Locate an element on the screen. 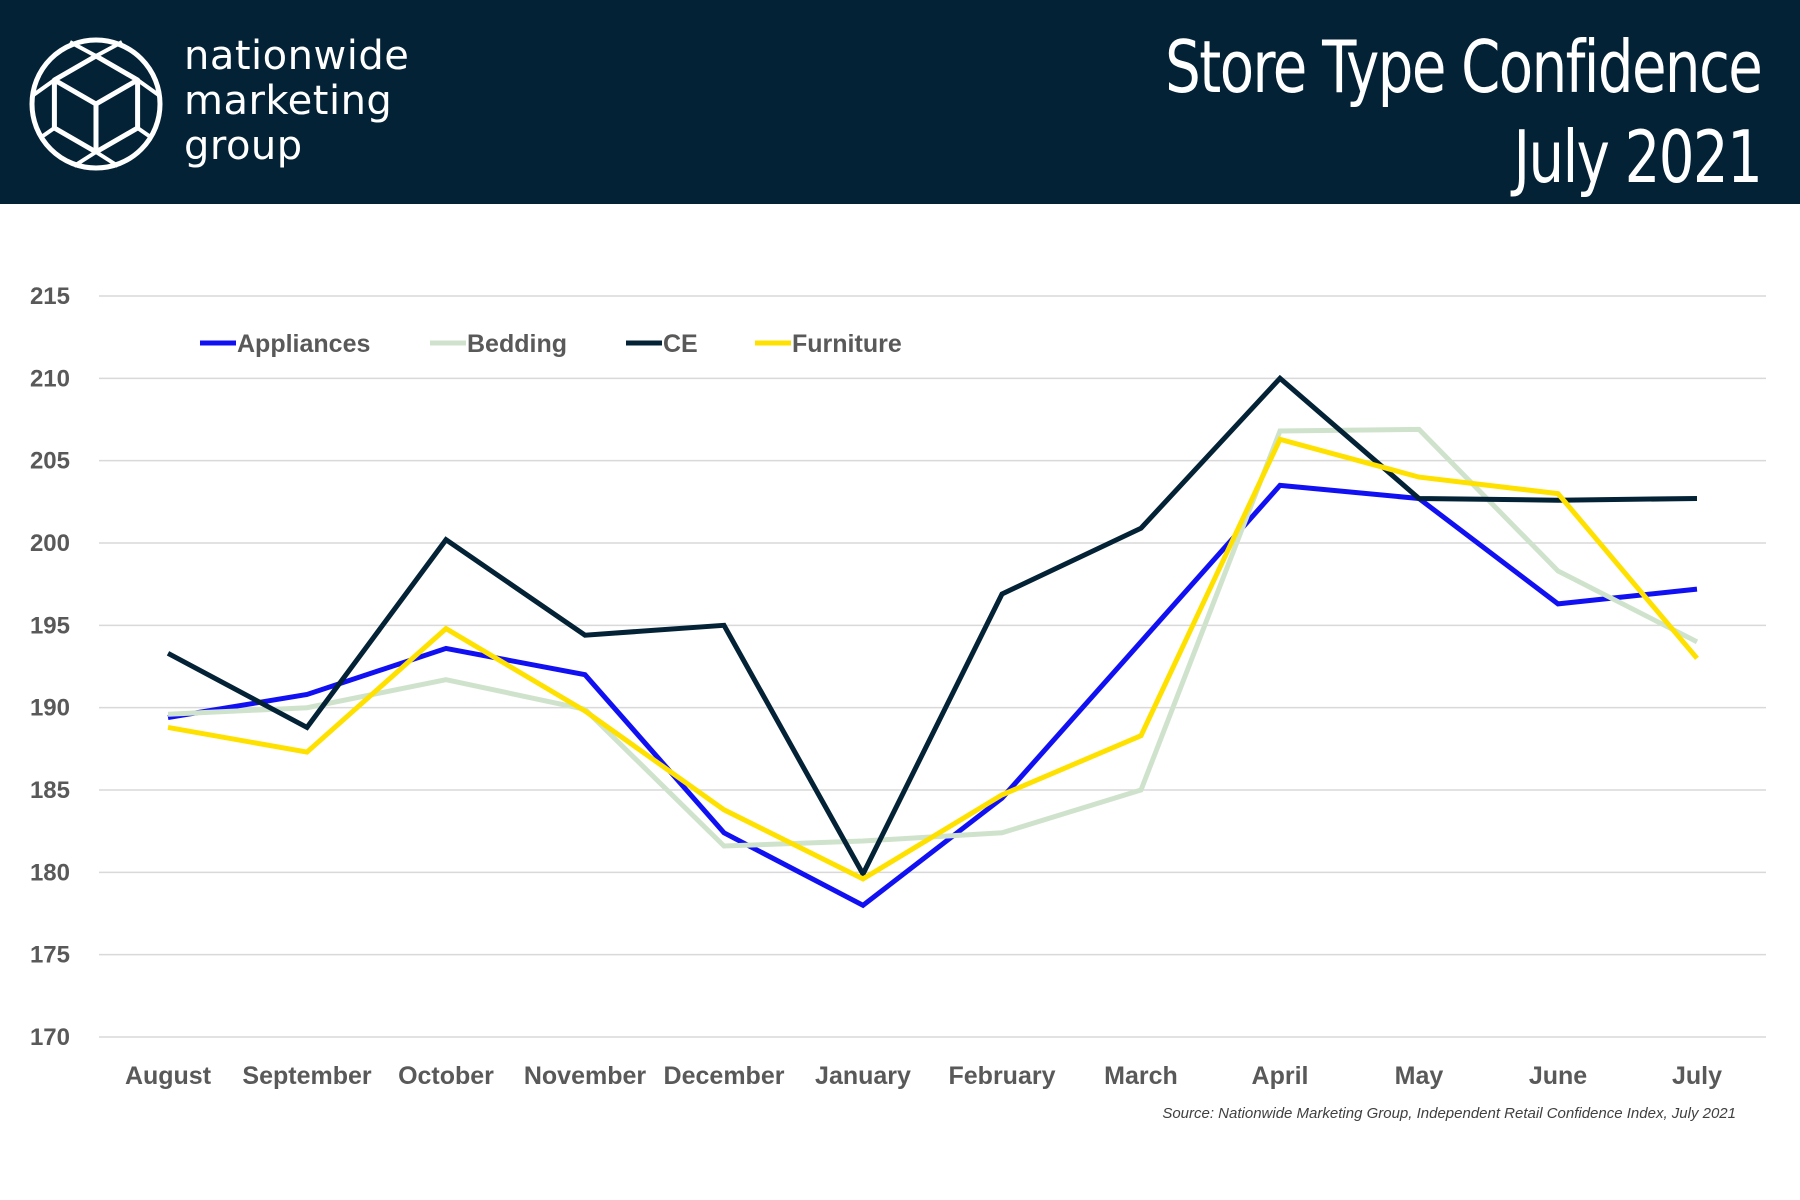 The height and width of the screenshot is (1200, 1800). y-tick-label-185: 185 is located at coordinates (50, 790).